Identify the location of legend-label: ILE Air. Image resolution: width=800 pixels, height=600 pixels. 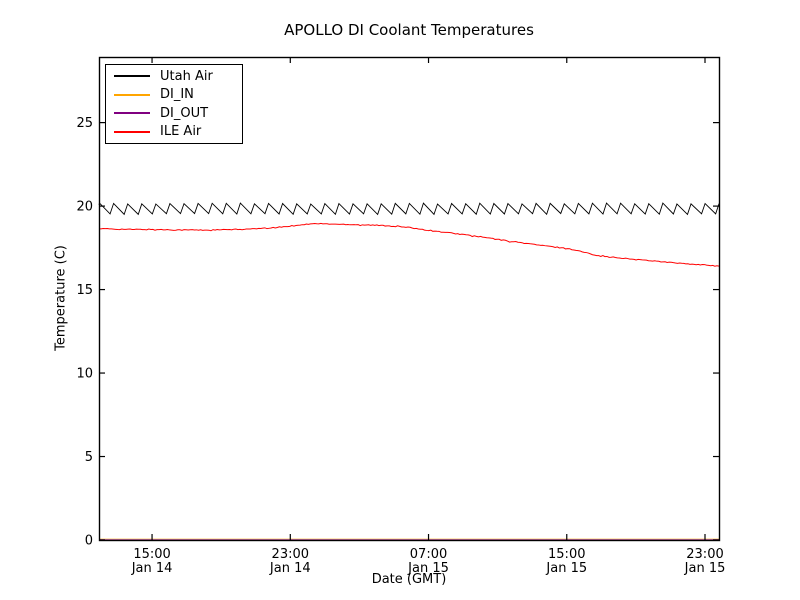
(181, 132).